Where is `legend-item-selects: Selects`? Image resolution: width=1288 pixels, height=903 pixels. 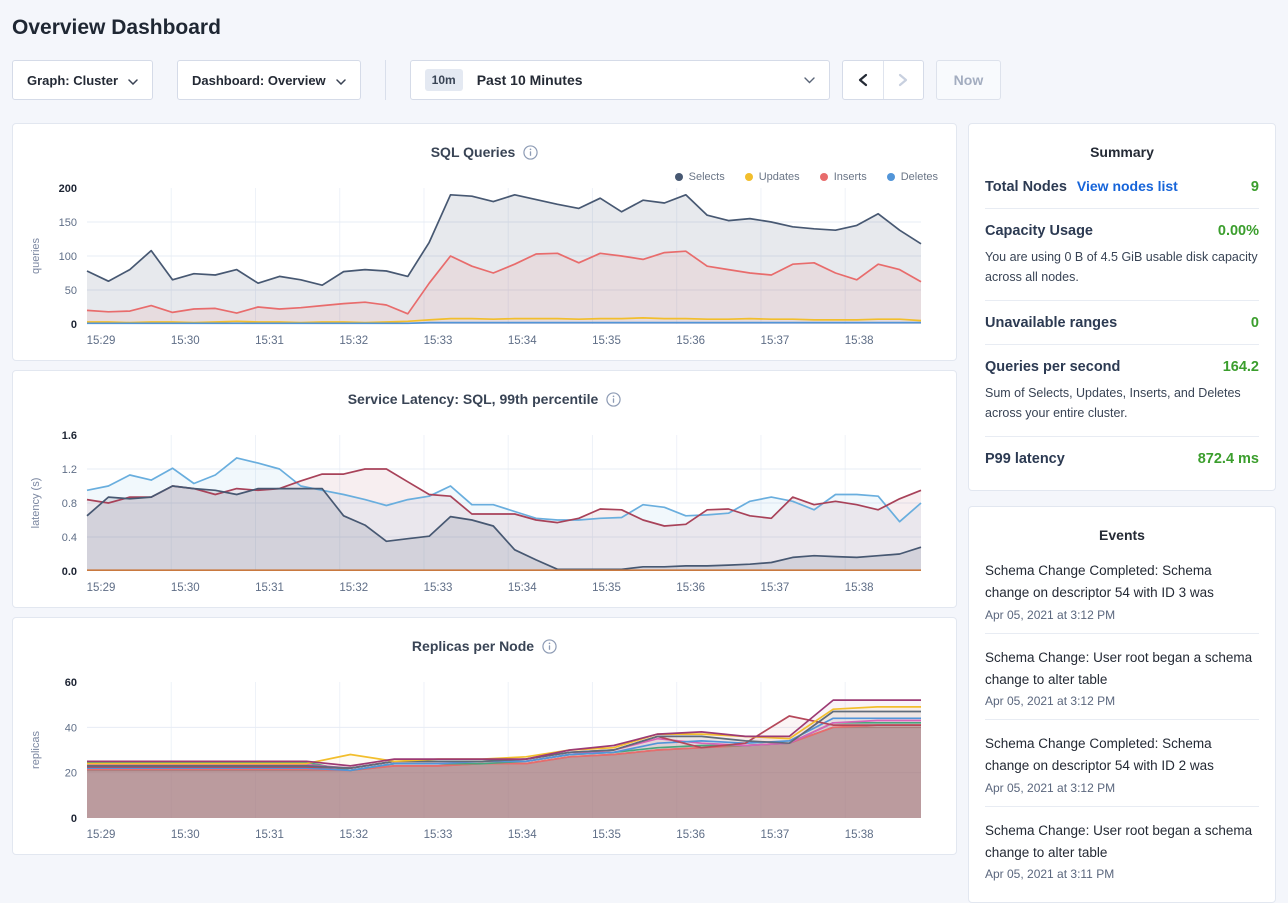
legend-item-selects: Selects is located at coordinates (699, 177).